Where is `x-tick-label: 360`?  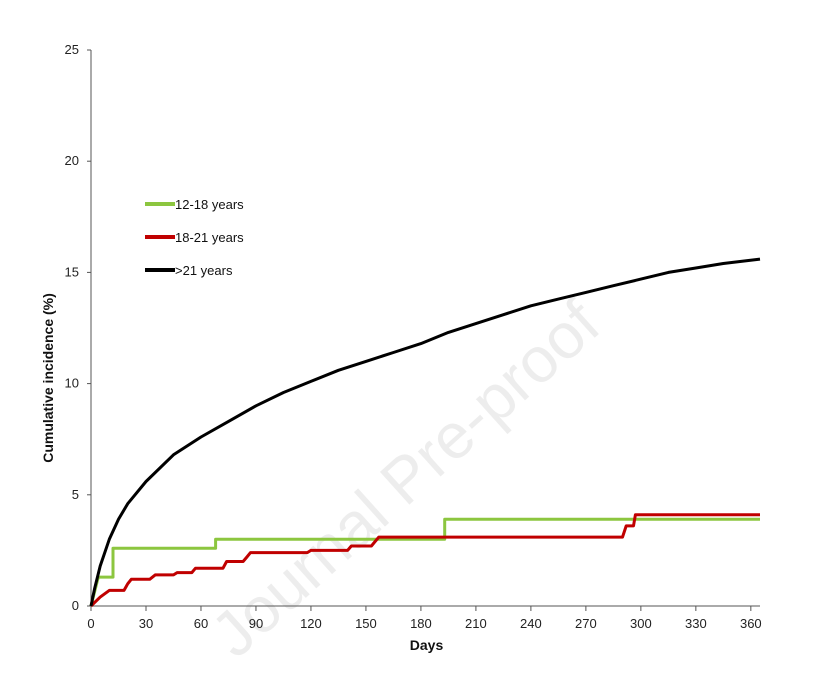 x-tick-label: 360 is located at coordinates (751, 623).